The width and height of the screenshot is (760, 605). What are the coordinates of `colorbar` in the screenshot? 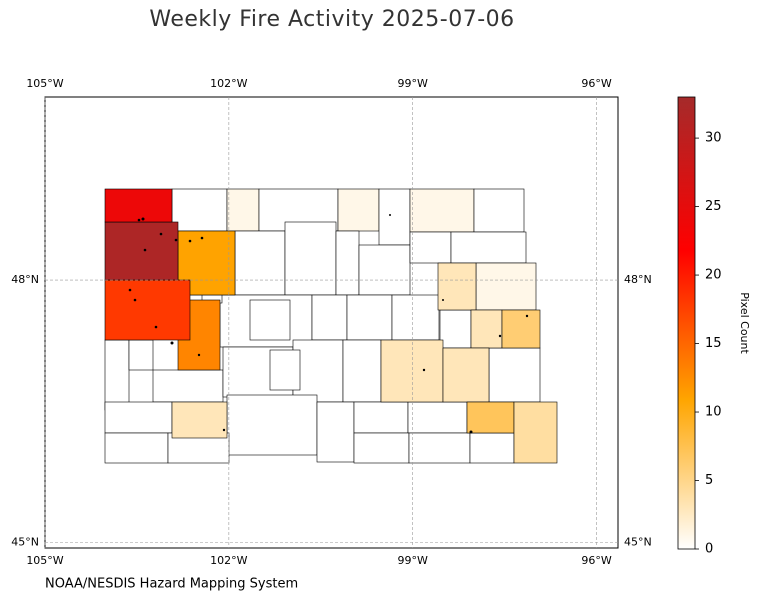 It's located at (686, 323).